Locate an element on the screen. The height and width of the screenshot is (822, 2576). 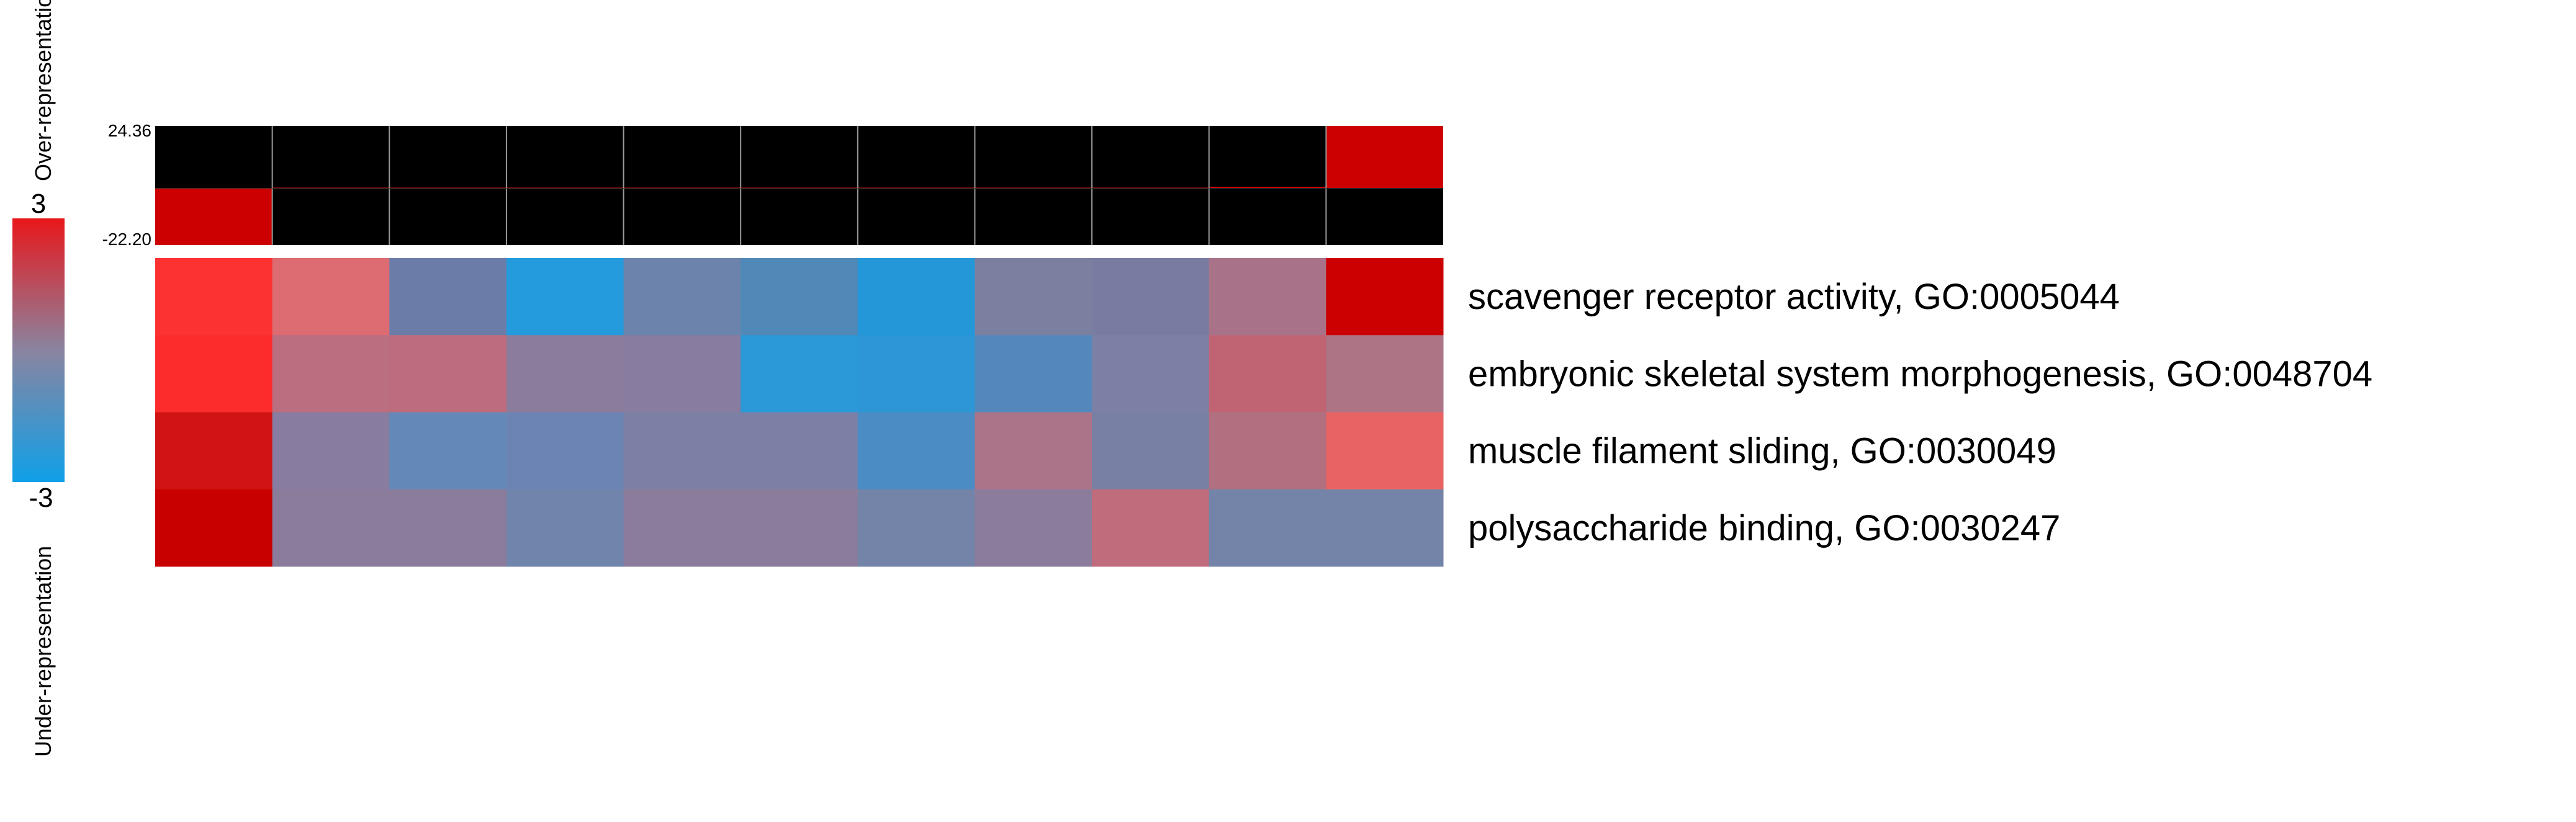
legend-min-label: -3 is located at coordinates (41, 498).